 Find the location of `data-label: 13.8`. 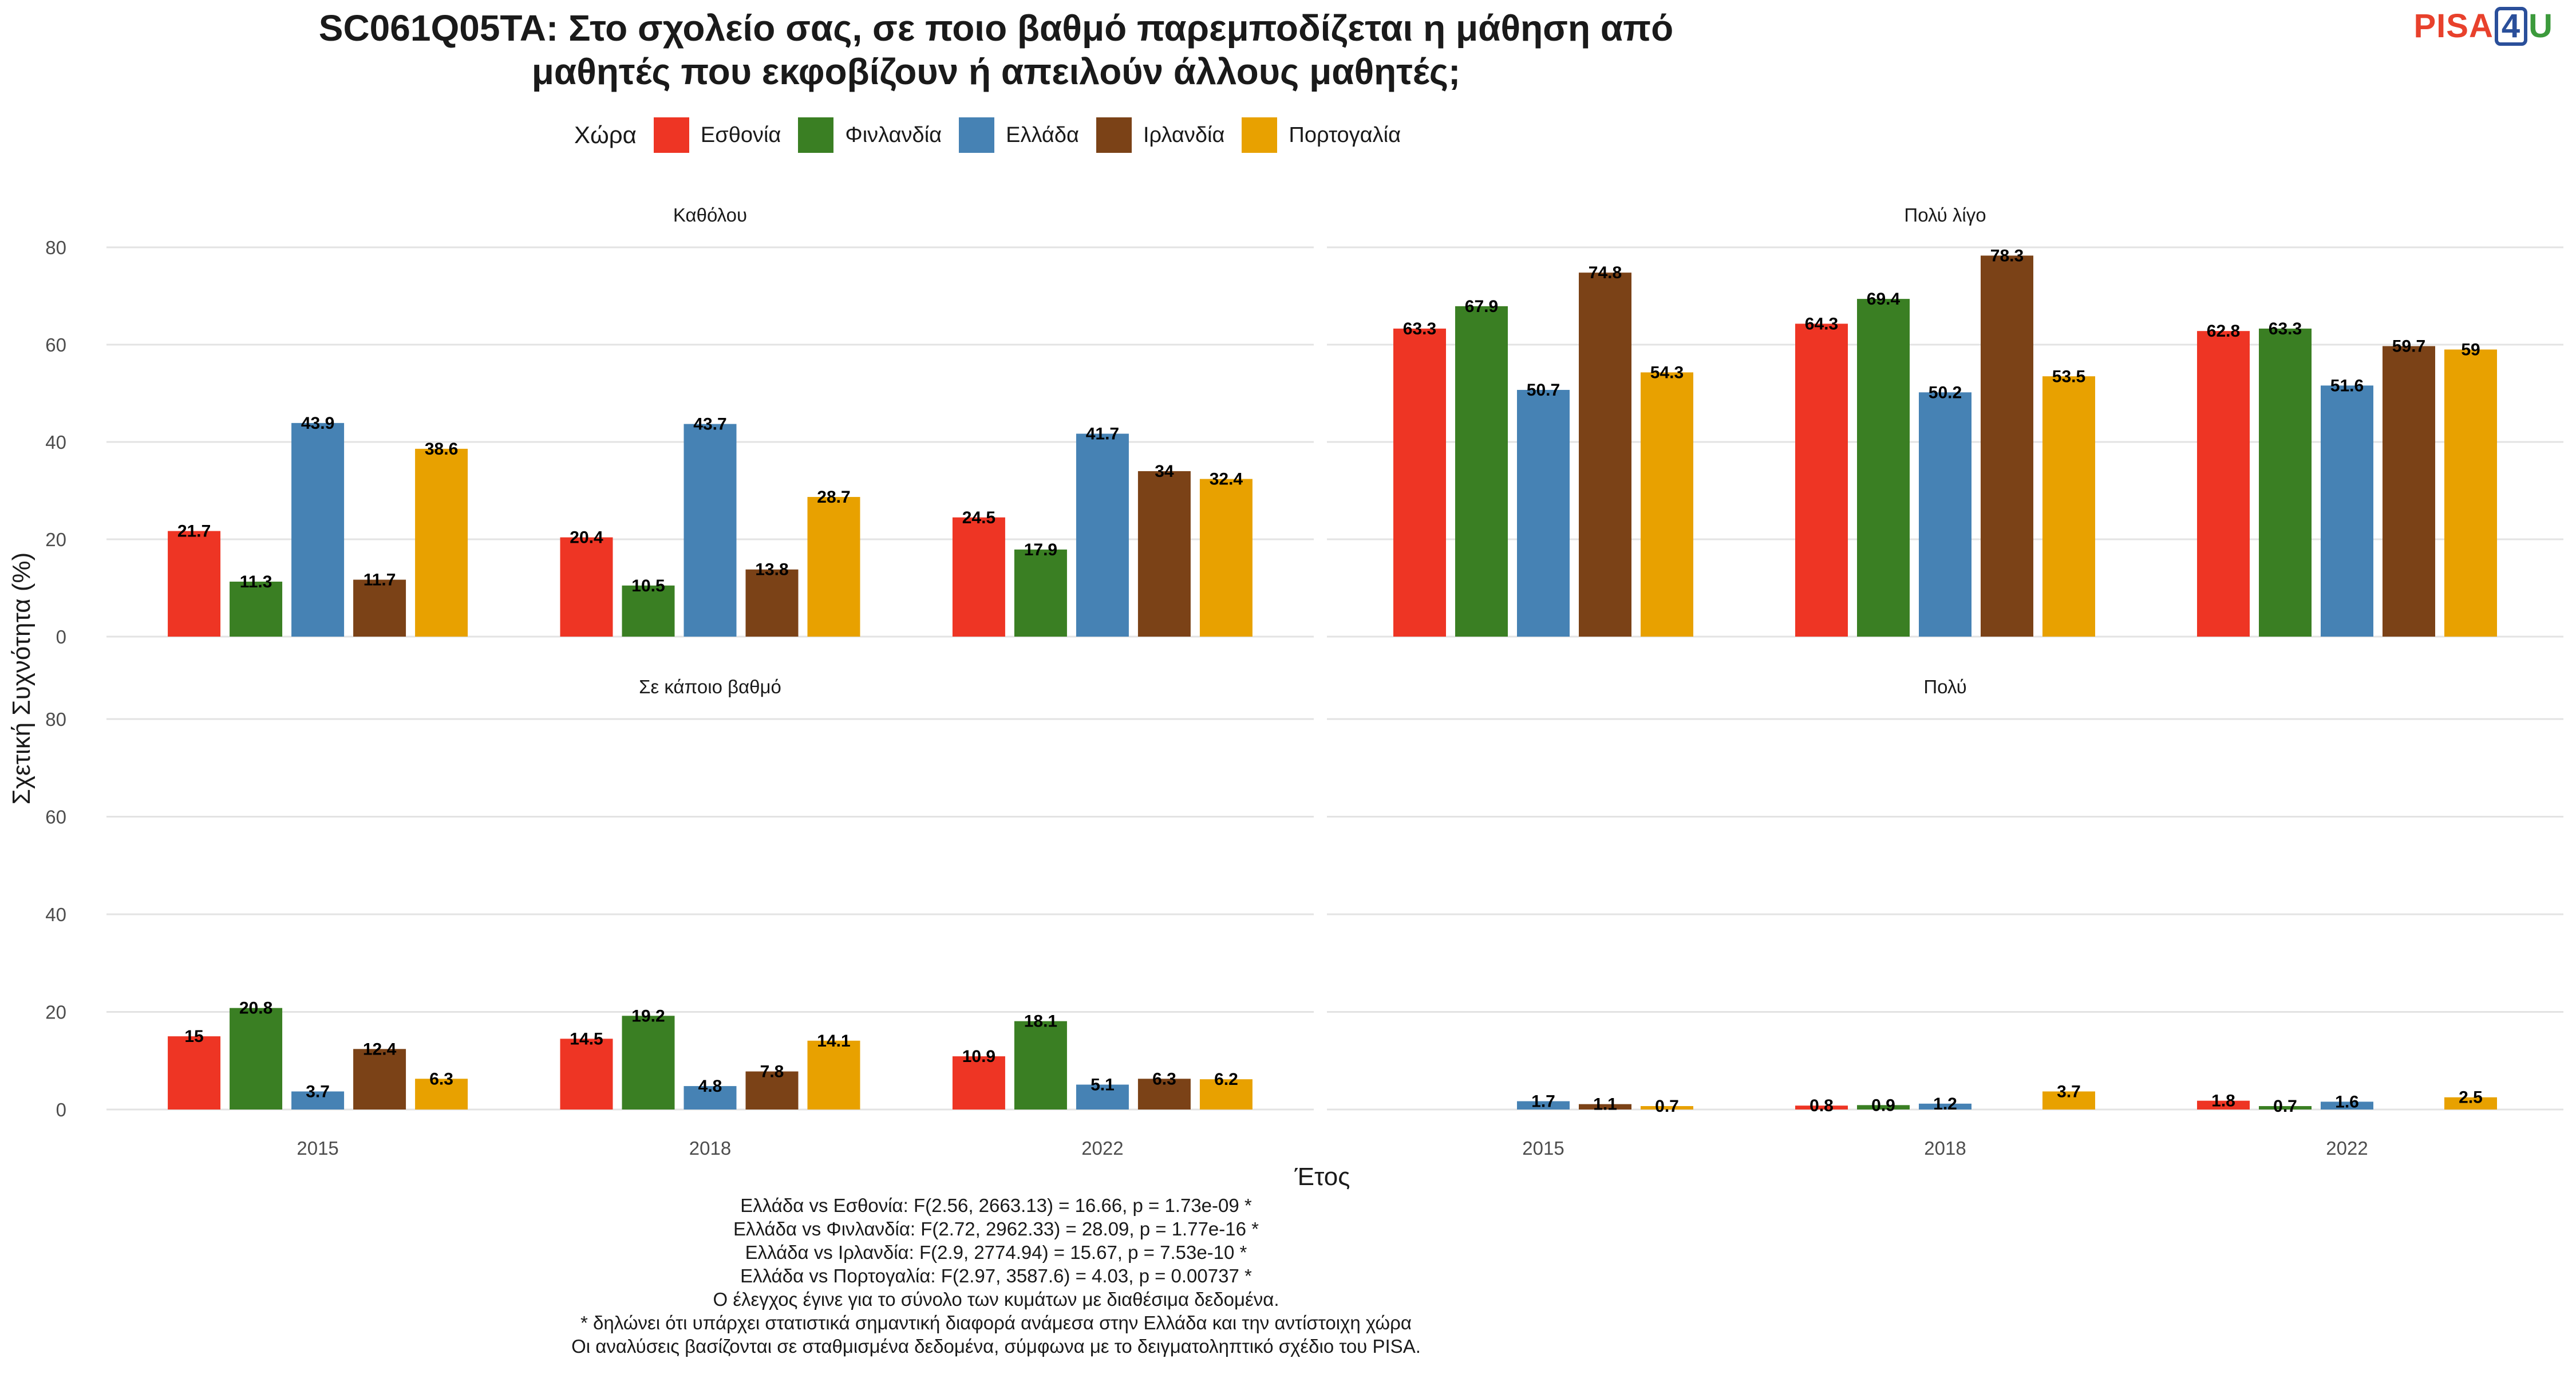

data-label: 13.8 is located at coordinates (771, 569).